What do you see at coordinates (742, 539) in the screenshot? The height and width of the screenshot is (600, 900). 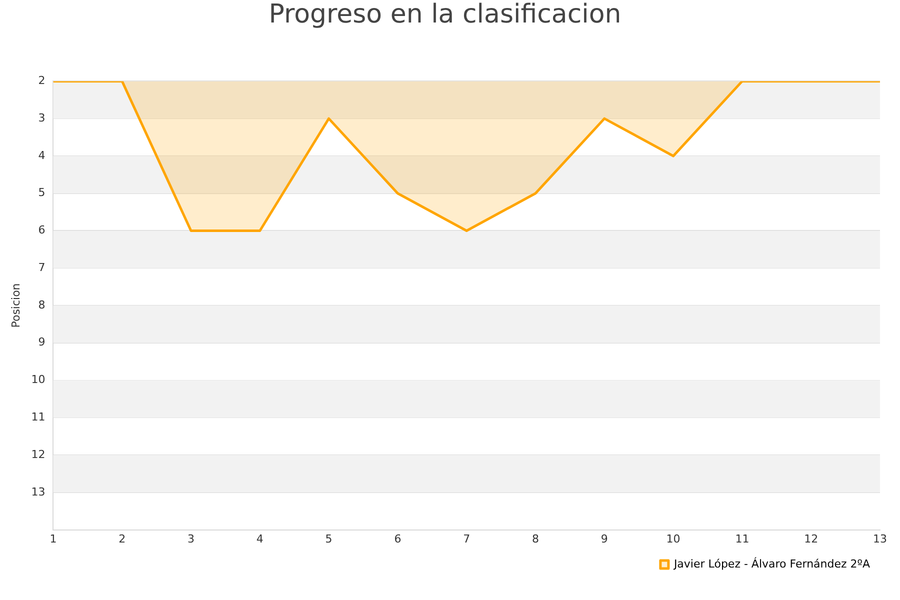 I see `x-tick-label: 11` at bounding box center [742, 539].